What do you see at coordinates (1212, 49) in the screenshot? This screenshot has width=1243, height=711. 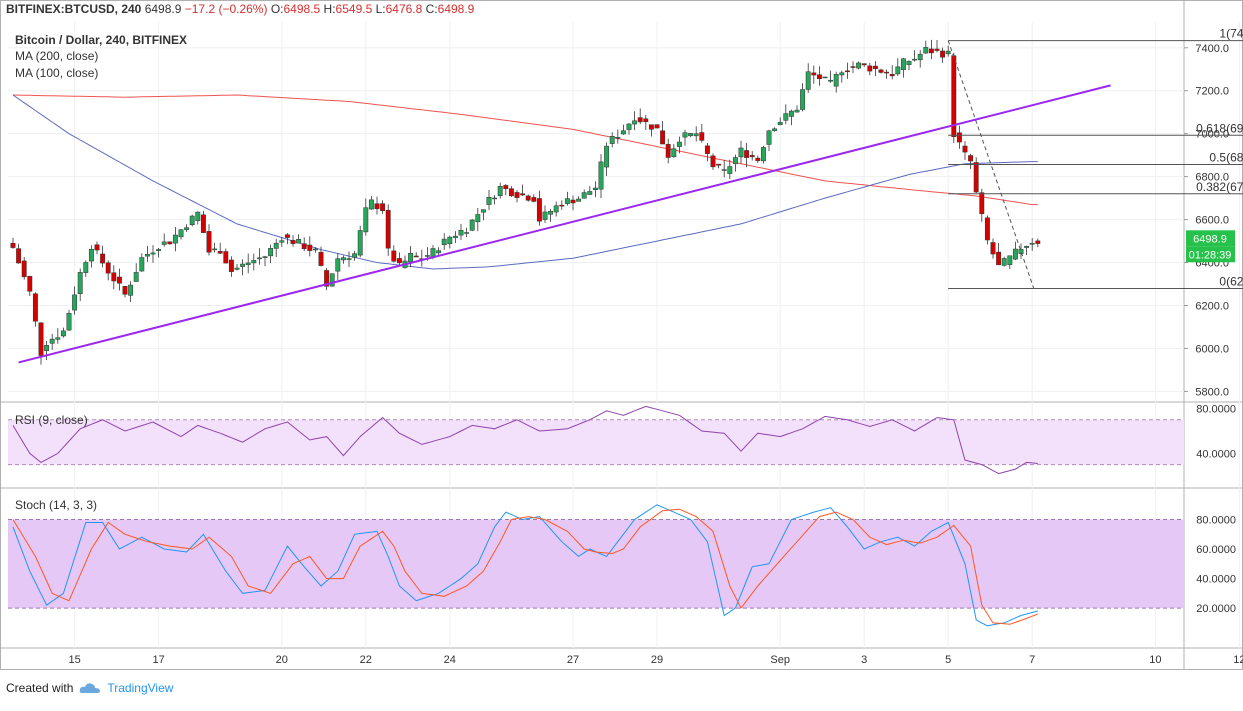 I see `y-tick-label: 7400.0` at bounding box center [1212, 49].